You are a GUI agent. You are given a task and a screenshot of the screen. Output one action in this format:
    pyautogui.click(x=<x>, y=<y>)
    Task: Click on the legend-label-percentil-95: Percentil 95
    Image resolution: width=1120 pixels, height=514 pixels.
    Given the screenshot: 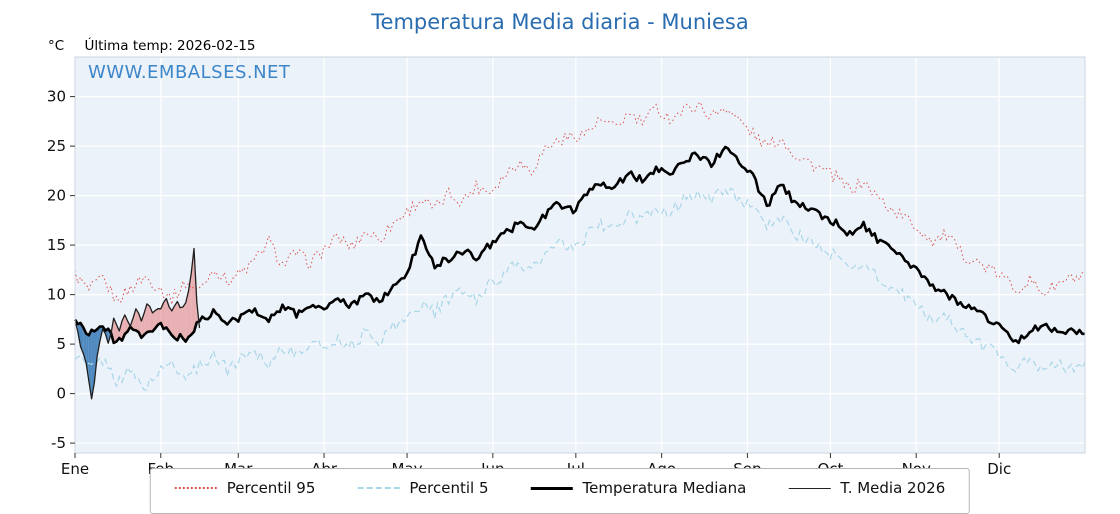 What is the action you would take?
    pyautogui.click(x=271, y=488)
    